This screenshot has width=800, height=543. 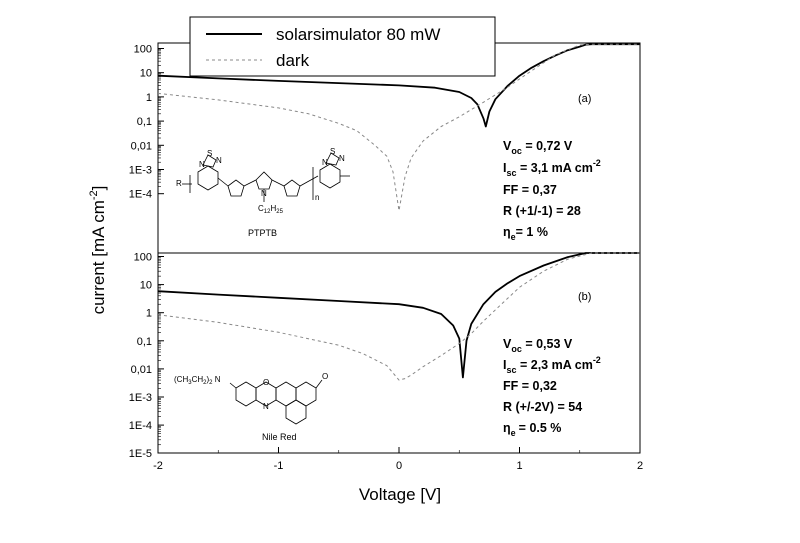 I want to click on ptptb-n4-label: N, so click(x=342, y=158).